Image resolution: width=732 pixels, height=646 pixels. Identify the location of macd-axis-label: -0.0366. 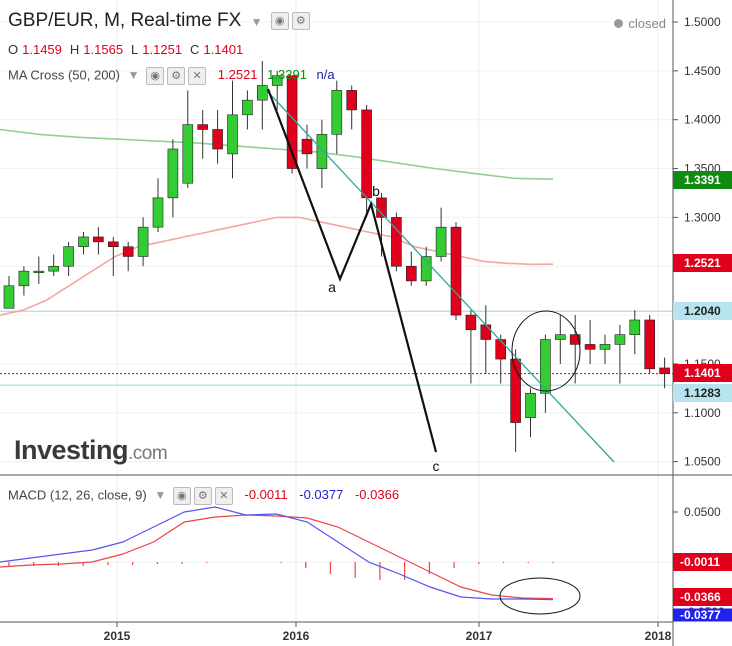
(700, 597).